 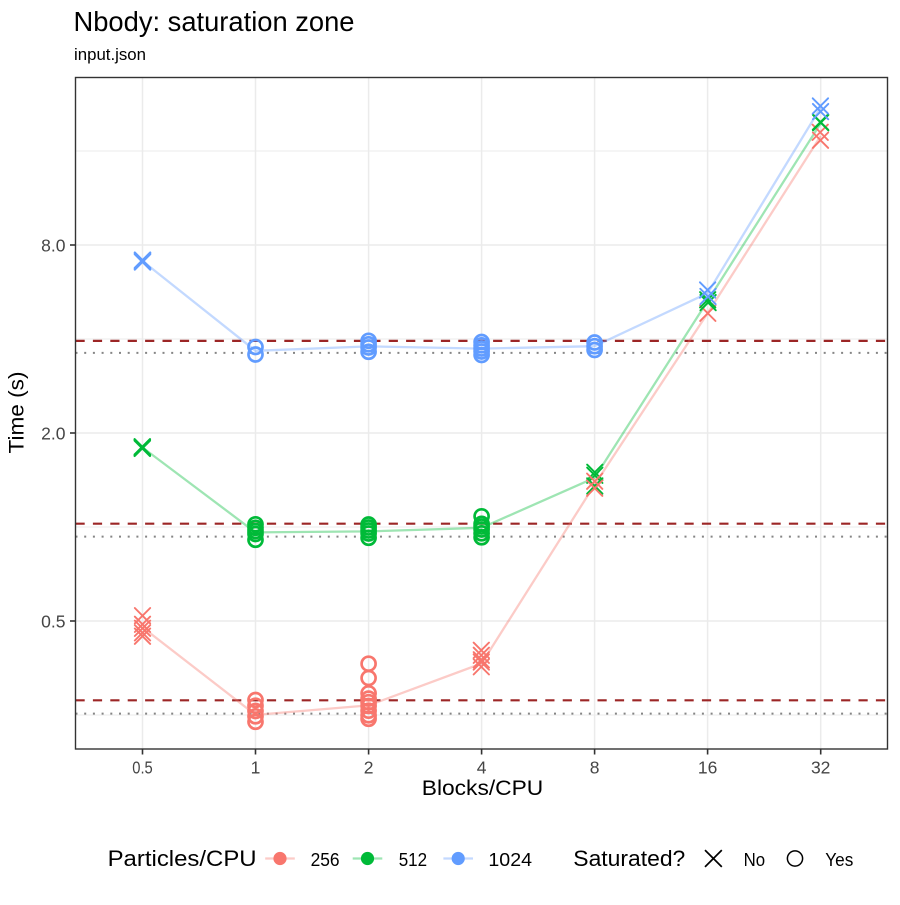 I want to click on svg-text: 16, so click(x=707, y=768).